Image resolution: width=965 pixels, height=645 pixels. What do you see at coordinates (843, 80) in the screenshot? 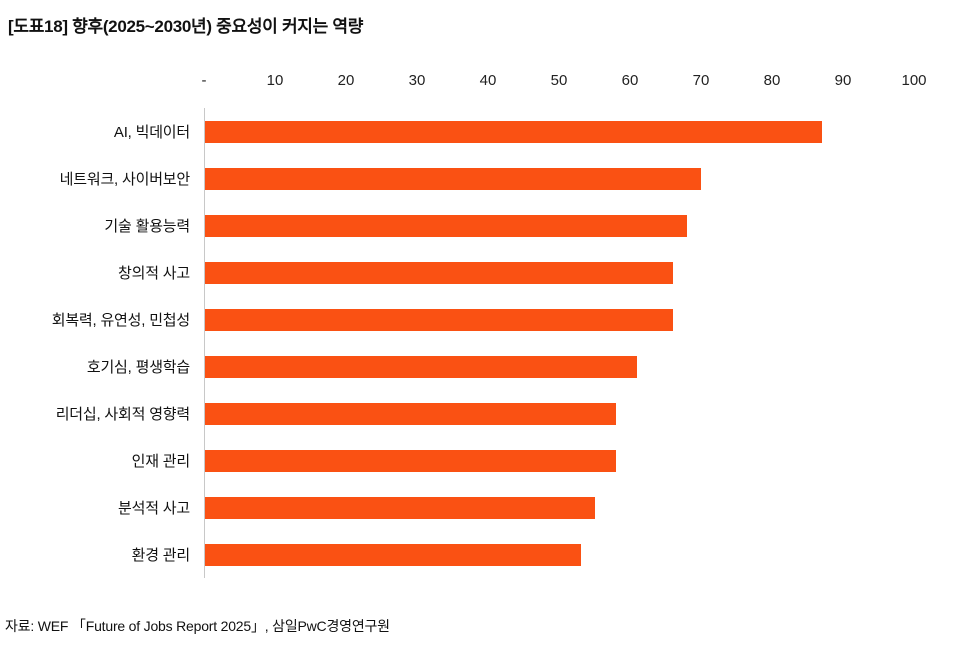
I see `x-axis-tick: 90` at bounding box center [843, 80].